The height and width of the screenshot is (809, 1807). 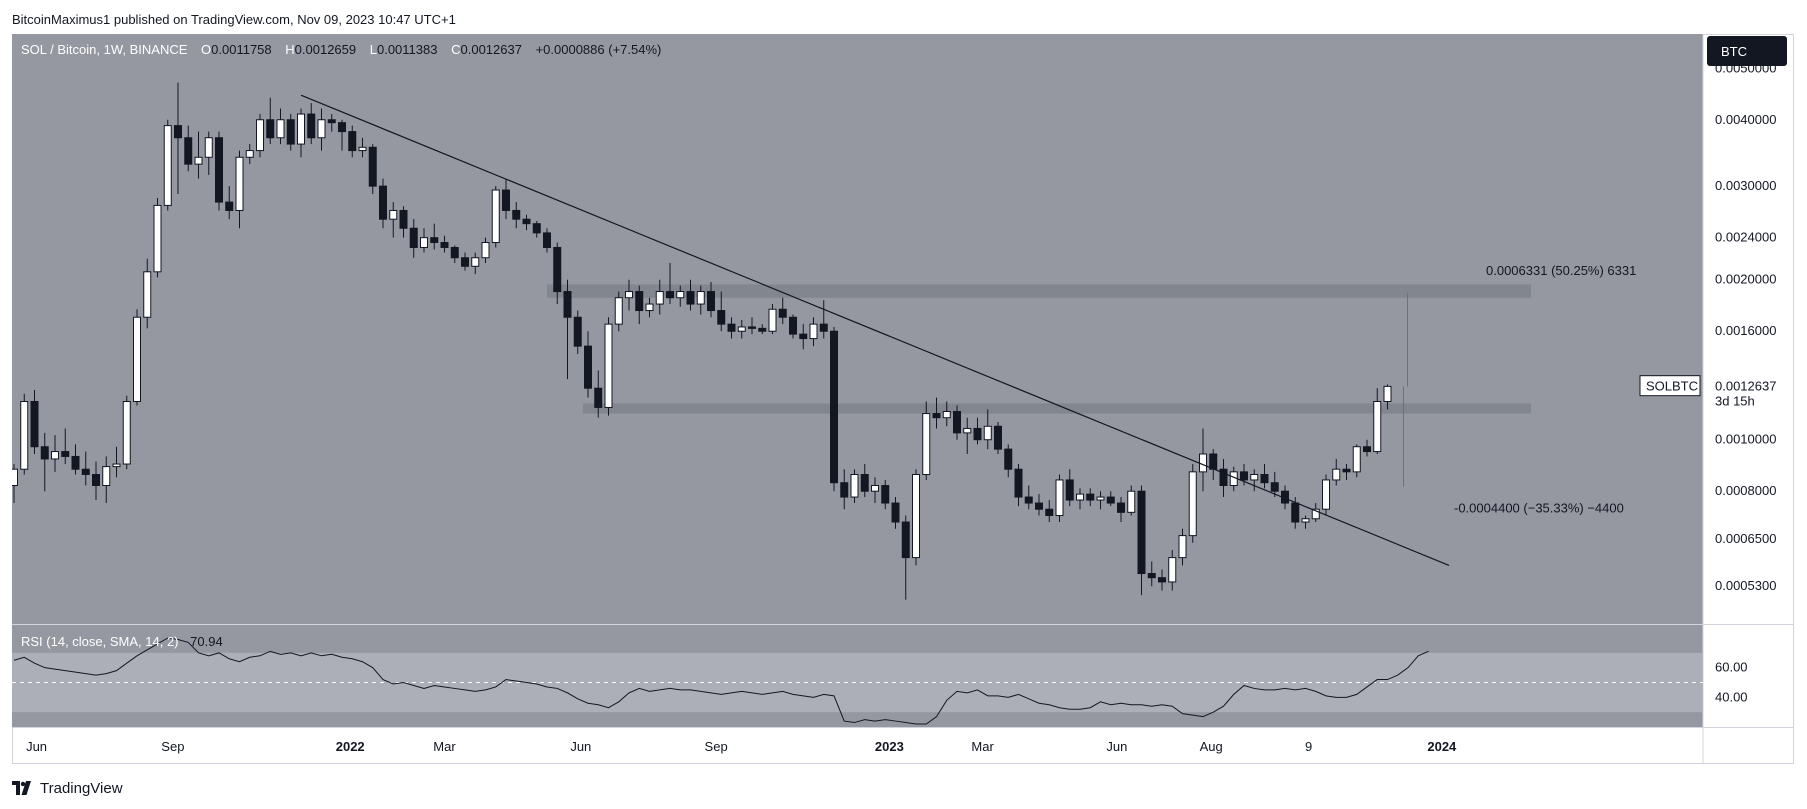 What do you see at coordinates (1039, 349) in the screenshot?
I see `support-resistance-zones` at bounding box center [1039, 349].